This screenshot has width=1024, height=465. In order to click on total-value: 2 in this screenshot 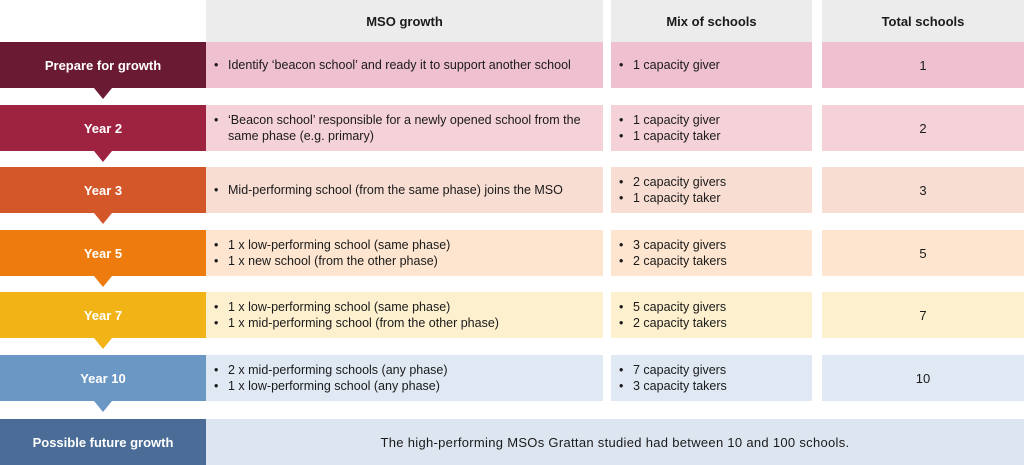, I will do `click(923, 128)`.